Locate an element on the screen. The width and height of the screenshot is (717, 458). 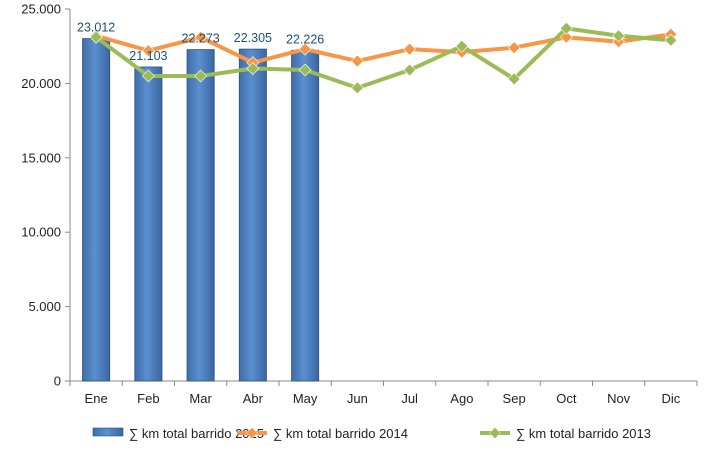
data-label: 21.103 is located at coordinates (148, 56).